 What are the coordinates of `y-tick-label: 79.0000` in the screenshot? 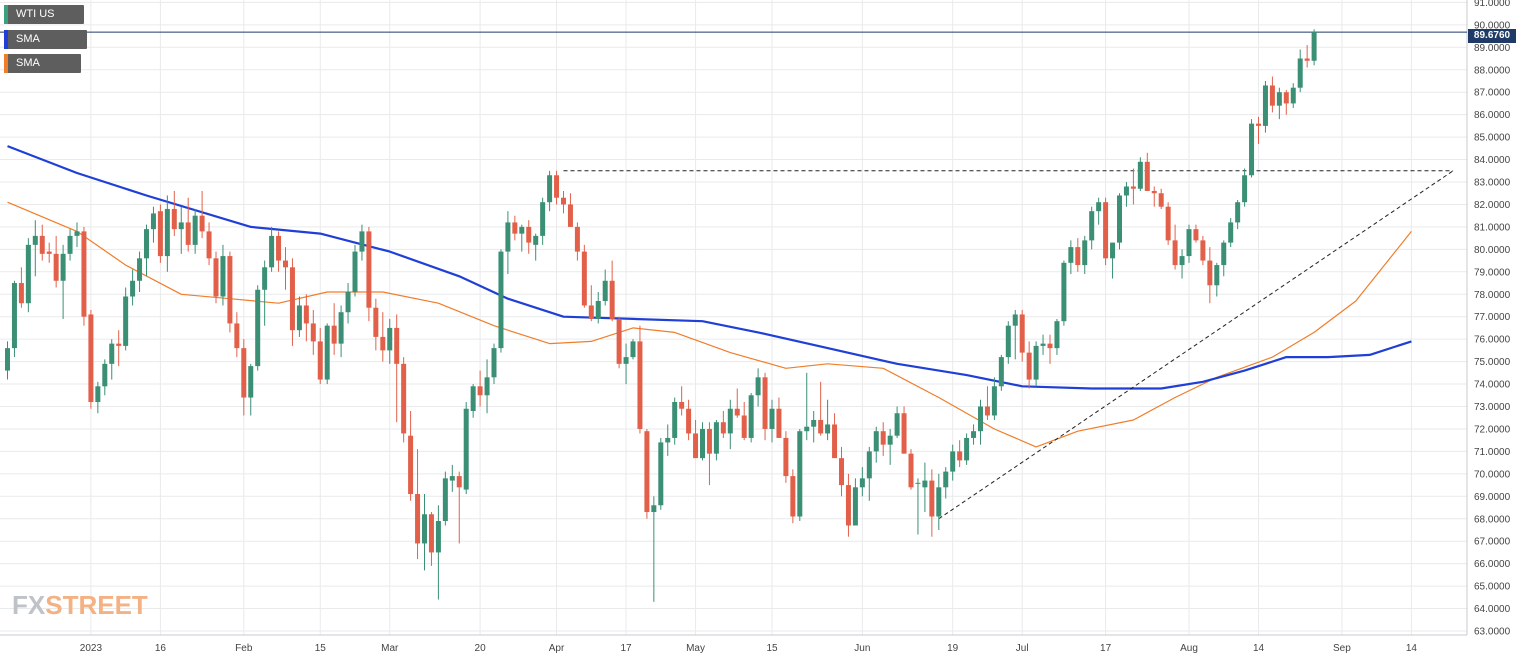 It's located at (1492, 272).